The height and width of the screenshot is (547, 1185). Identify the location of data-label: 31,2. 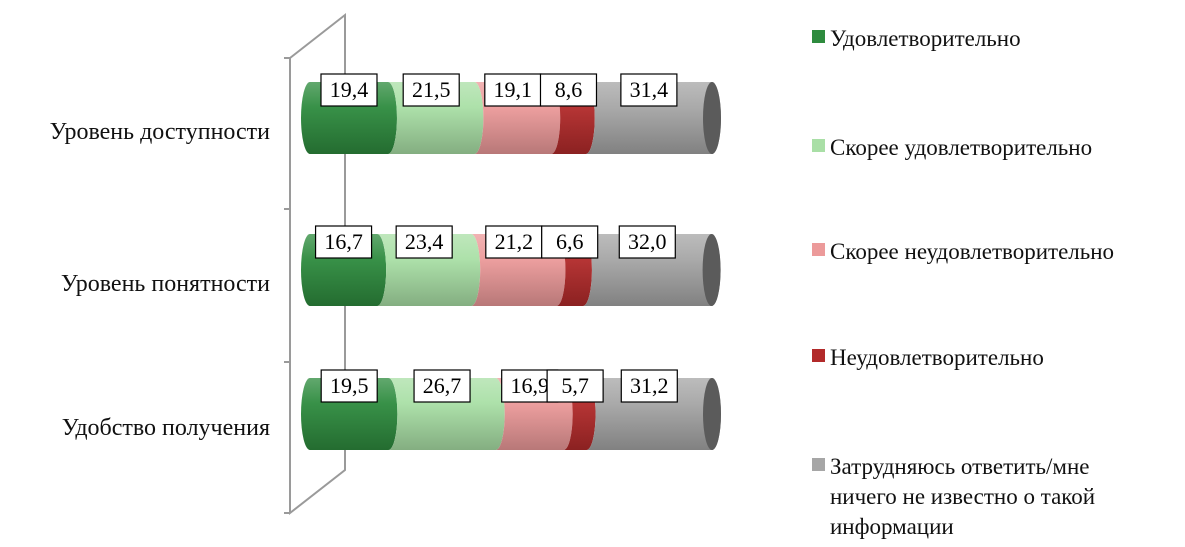
(649, 386).